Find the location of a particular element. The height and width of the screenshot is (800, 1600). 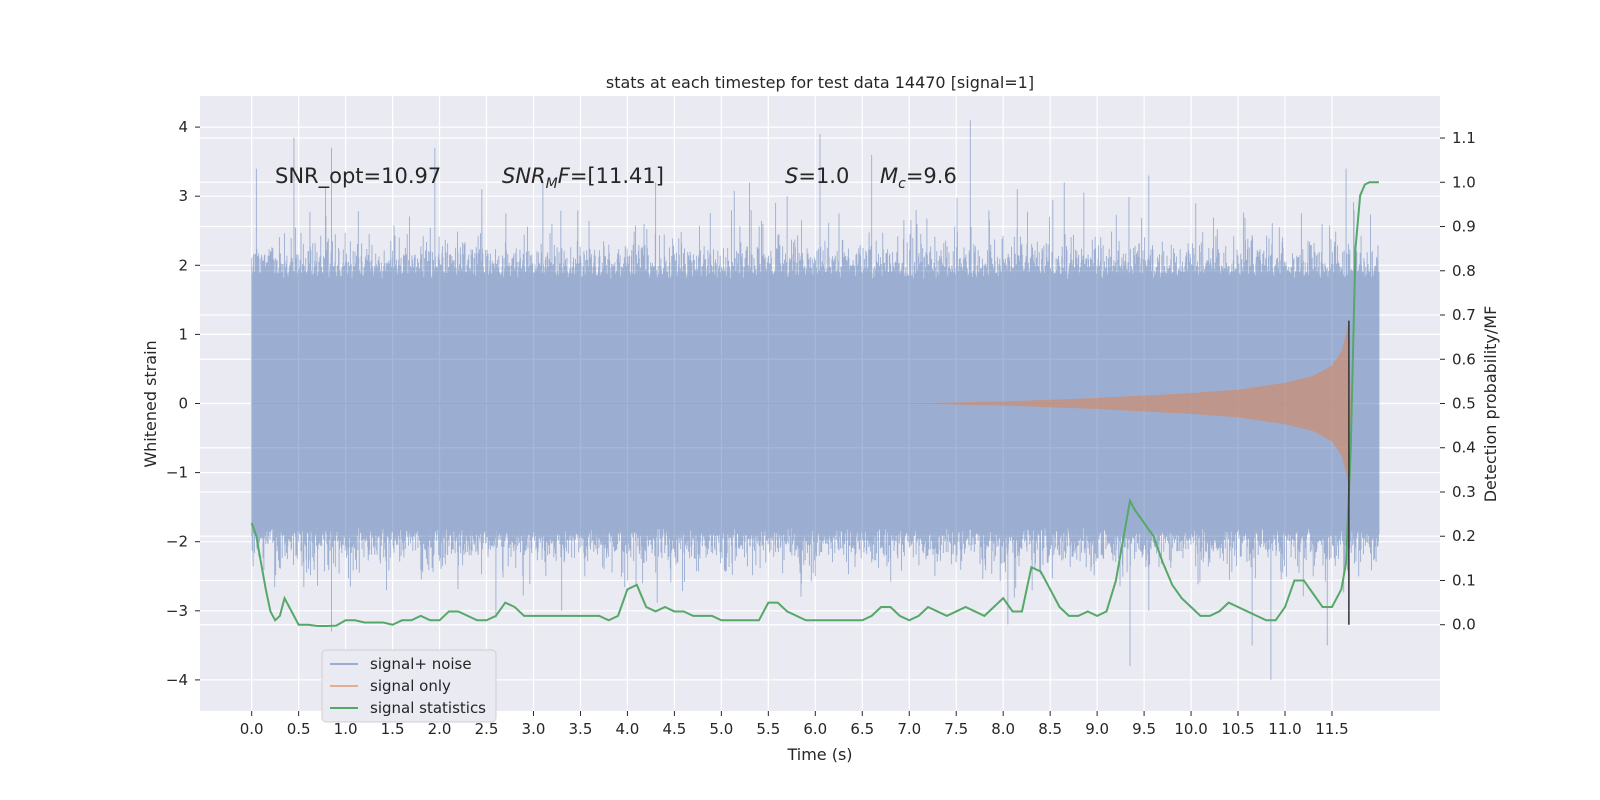

y2-tick-label: 0.2 is located at coordinates (1464, 536).